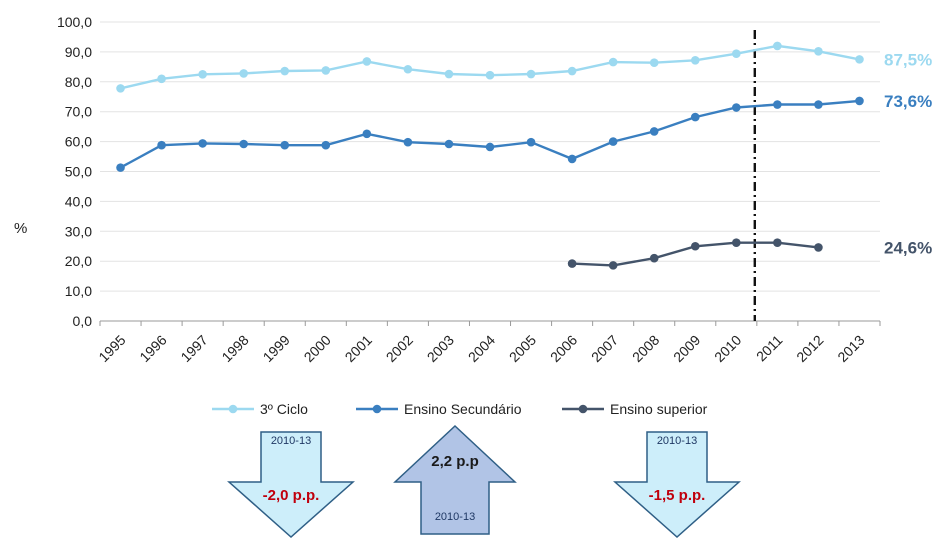 This screenshot has width=947, height=539. I want to click on x-tick-label: 2013, so click(850, 348).